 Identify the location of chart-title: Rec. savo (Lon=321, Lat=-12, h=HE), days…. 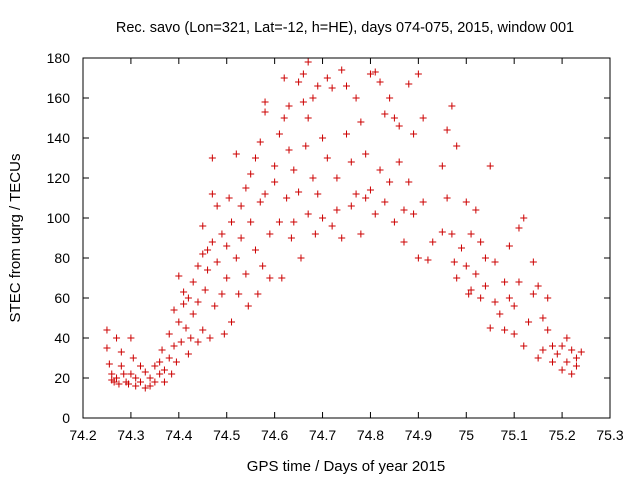
(345, 28).